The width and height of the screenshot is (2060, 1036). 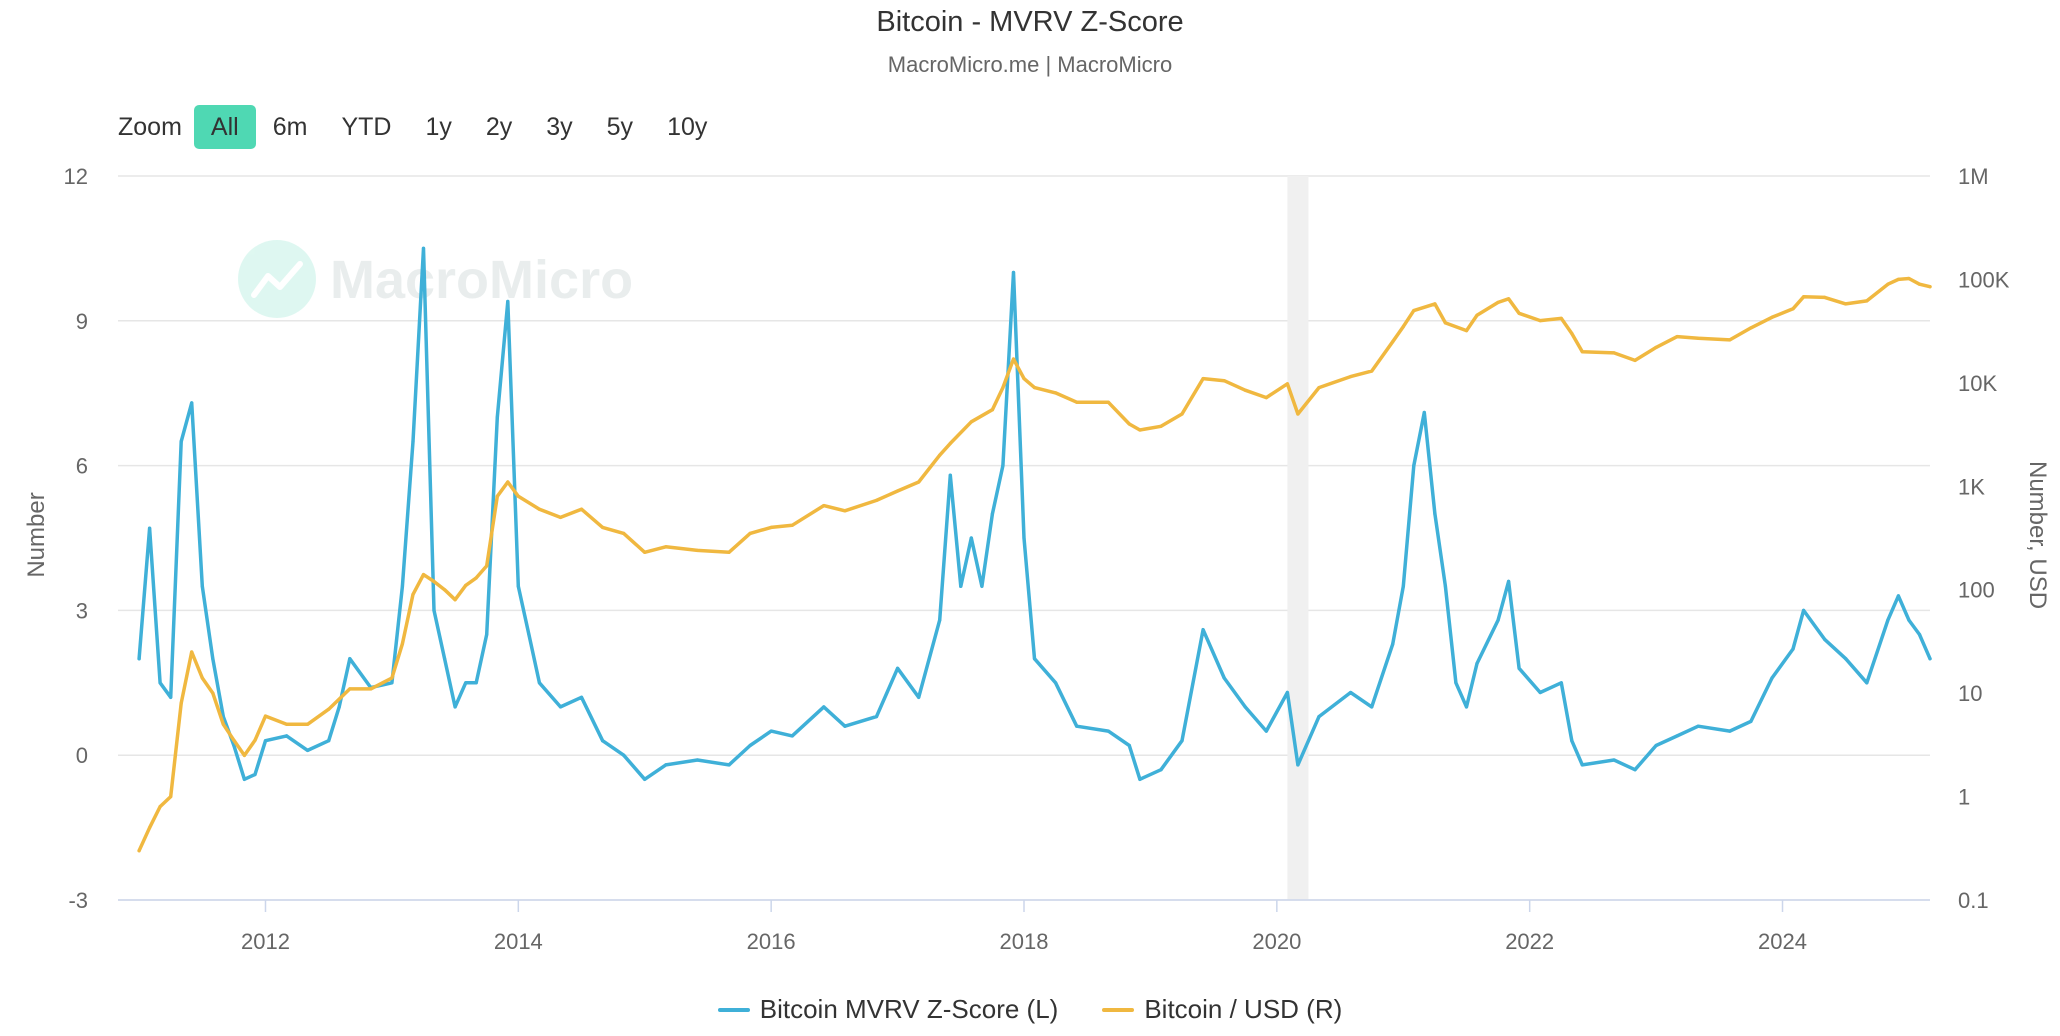 What do you see at coordinates (290, 127) in the screenshot?
I see `zoom-6m-button: 6m` at bounding box center [290, 127].